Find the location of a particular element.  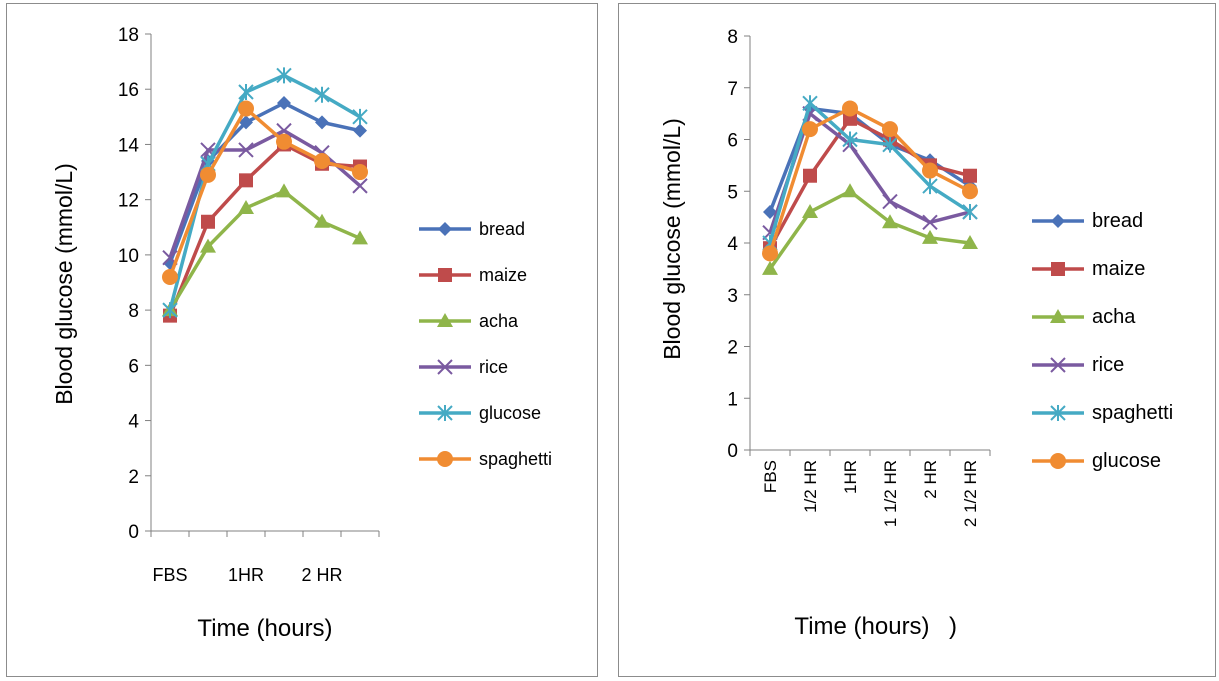

series-line-acha is located at coordinates (869, 229).